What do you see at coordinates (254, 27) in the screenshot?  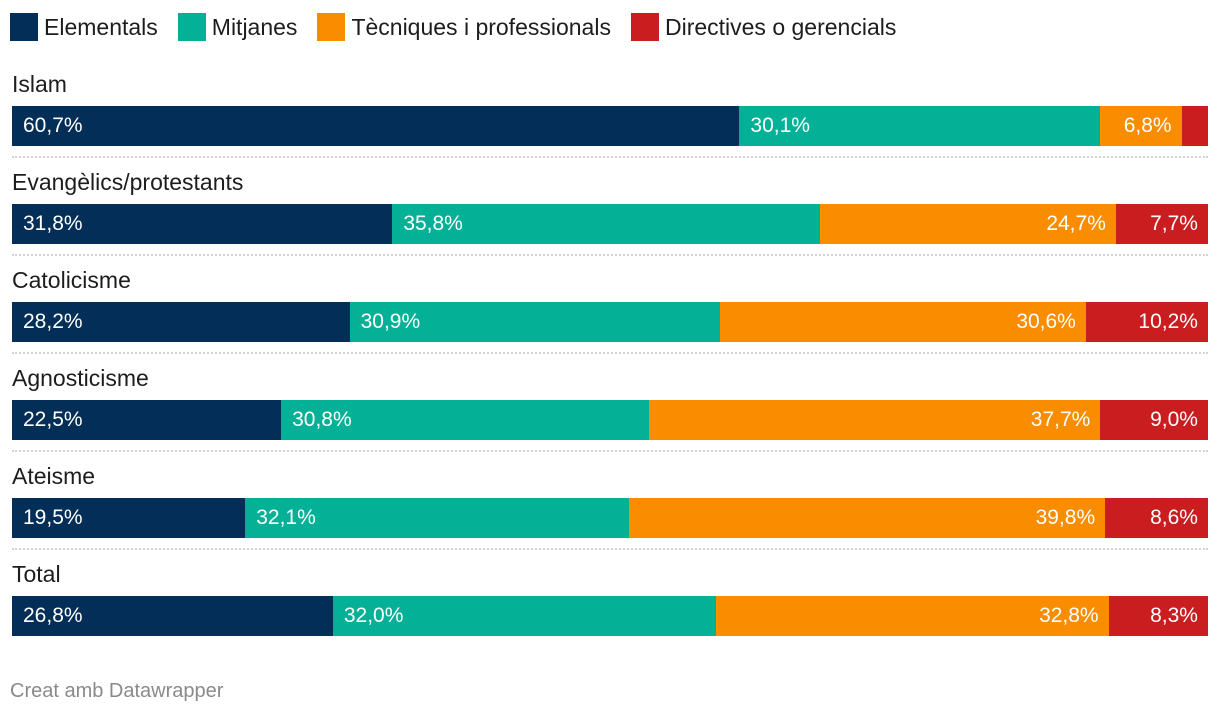 I see `legend-label-mitjanes: Mitjanes` at bounding box center [254, 27].